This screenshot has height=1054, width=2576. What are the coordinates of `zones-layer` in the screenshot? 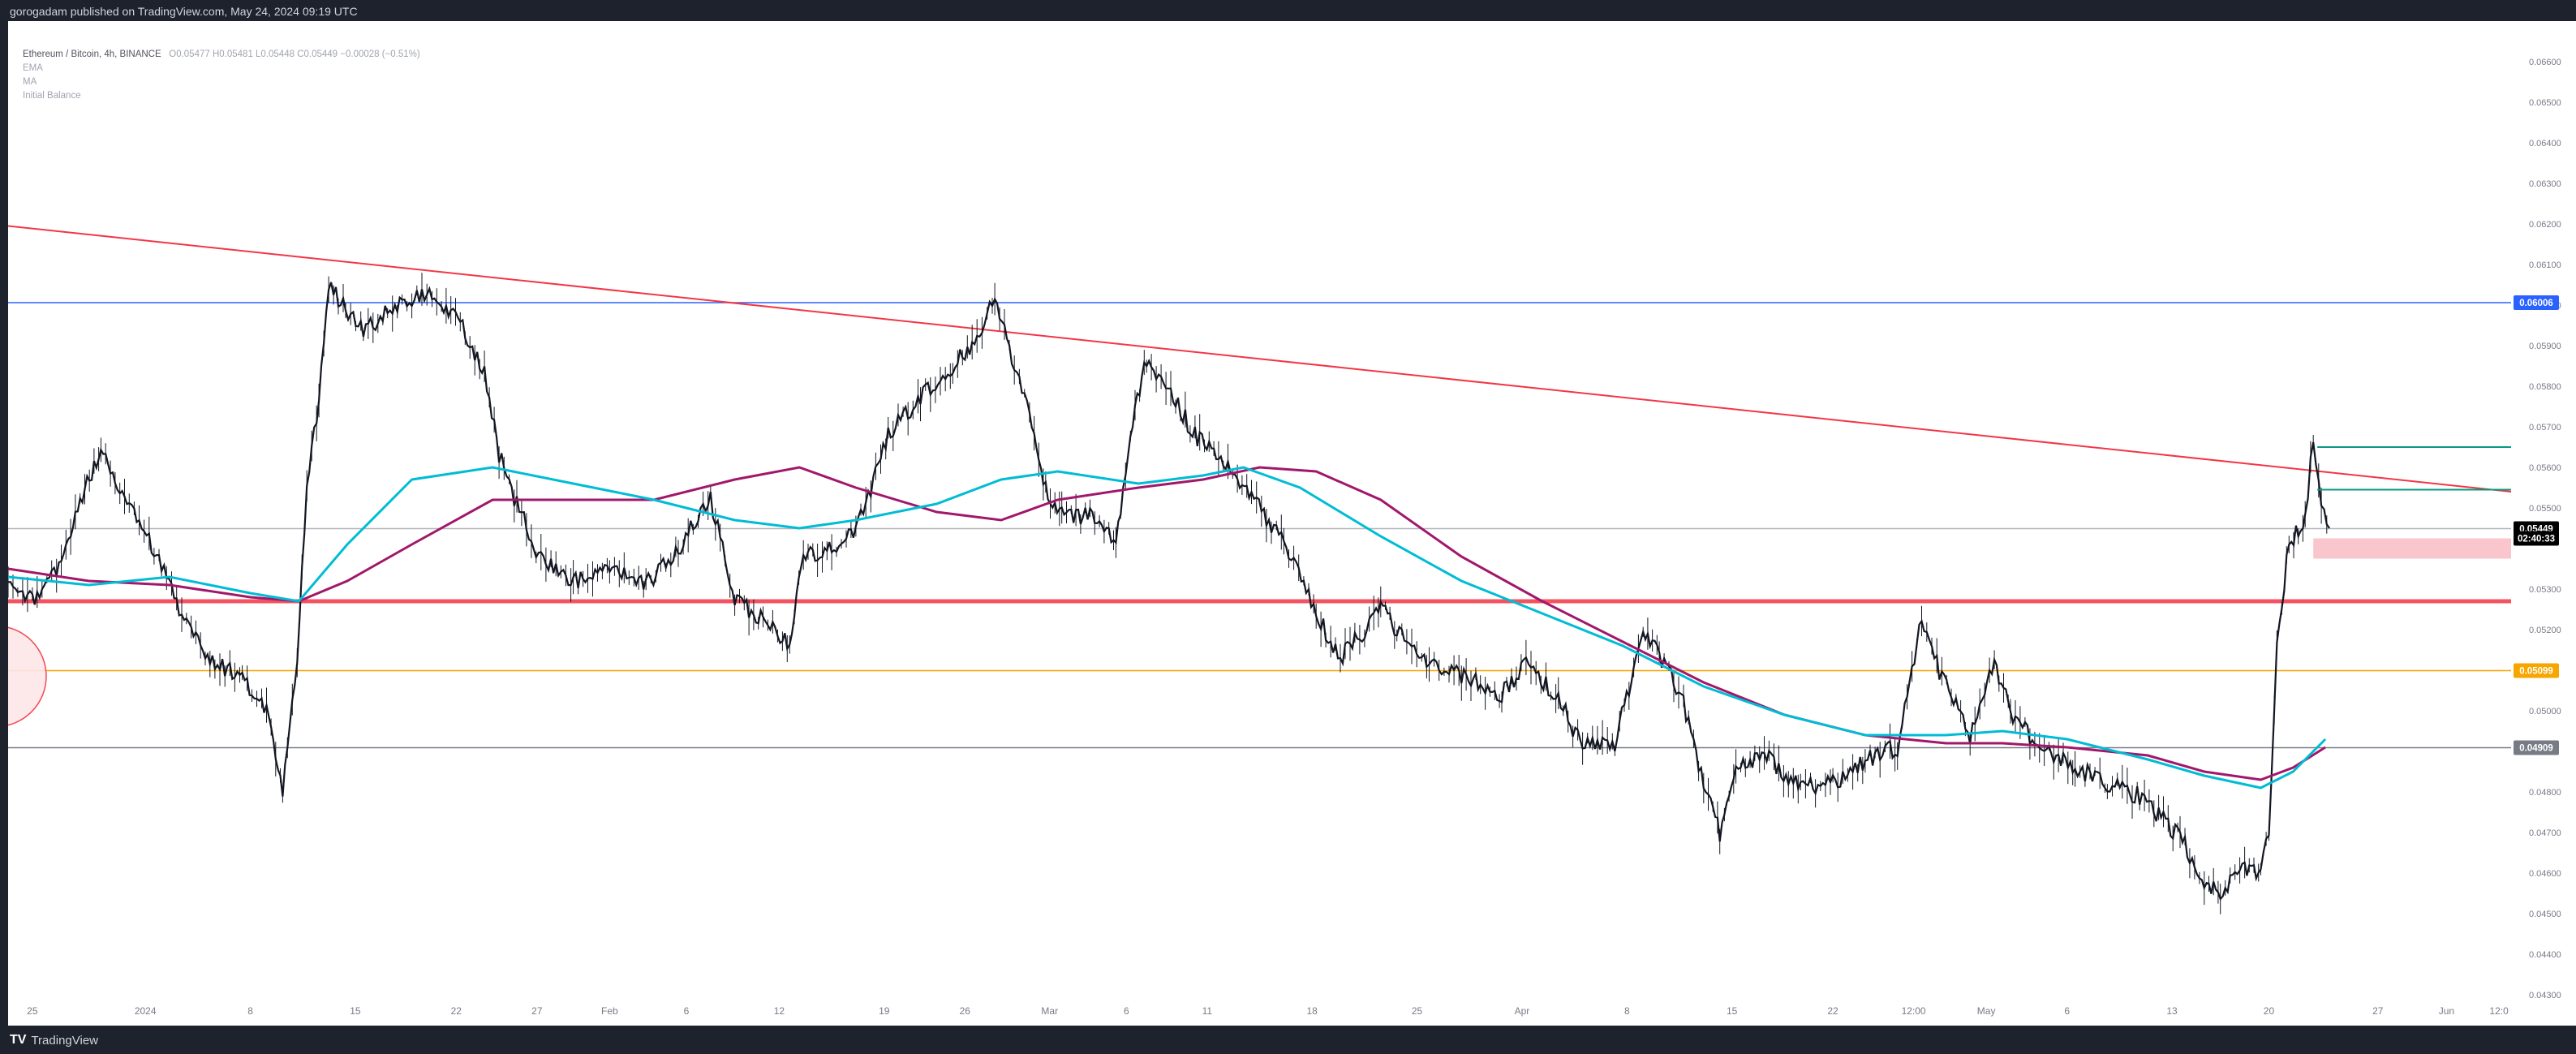 It's located at (2412, 548).